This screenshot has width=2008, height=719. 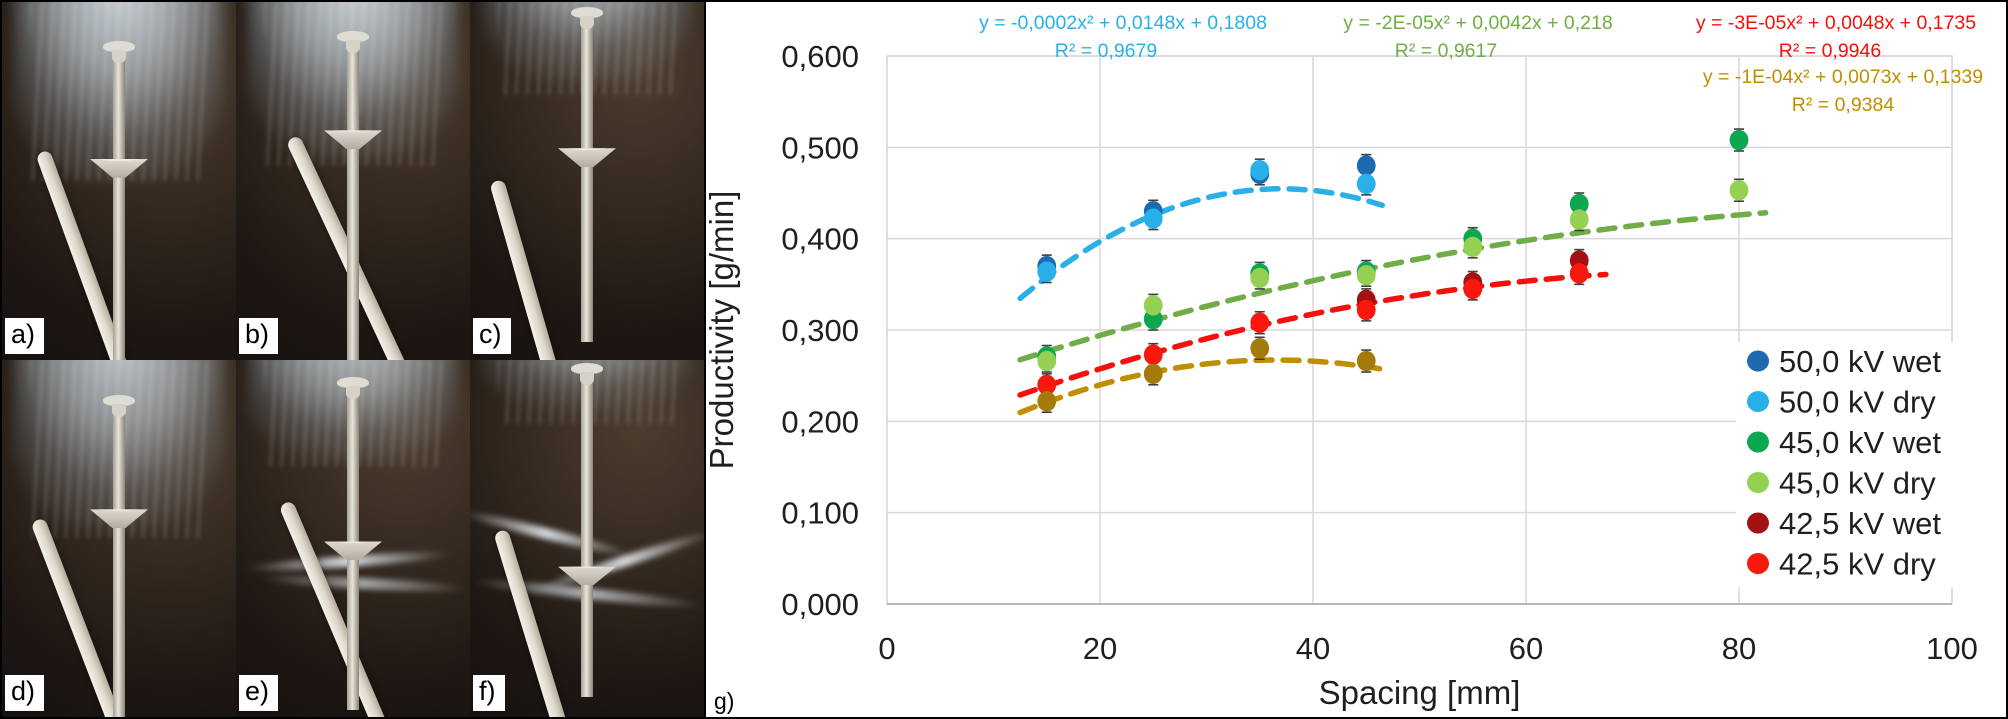 What do you see at coordinates (1313, 648) in the screenshot?
I see `x-tick-label: 40` at bounding box center [1313, 648].